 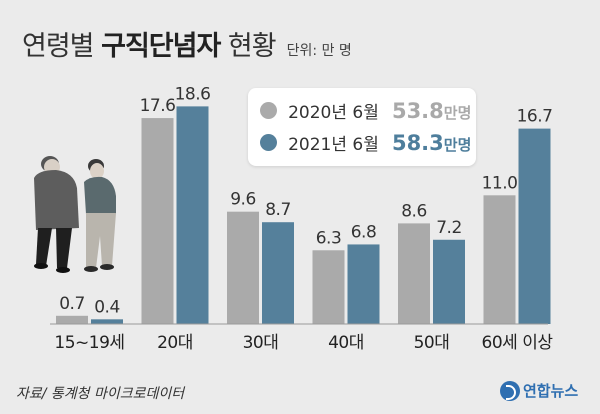 What do you see at coordinates (62, 46) in the screenshot?
I see `title-prefix: 연령별` at bounding box center [62, 46].